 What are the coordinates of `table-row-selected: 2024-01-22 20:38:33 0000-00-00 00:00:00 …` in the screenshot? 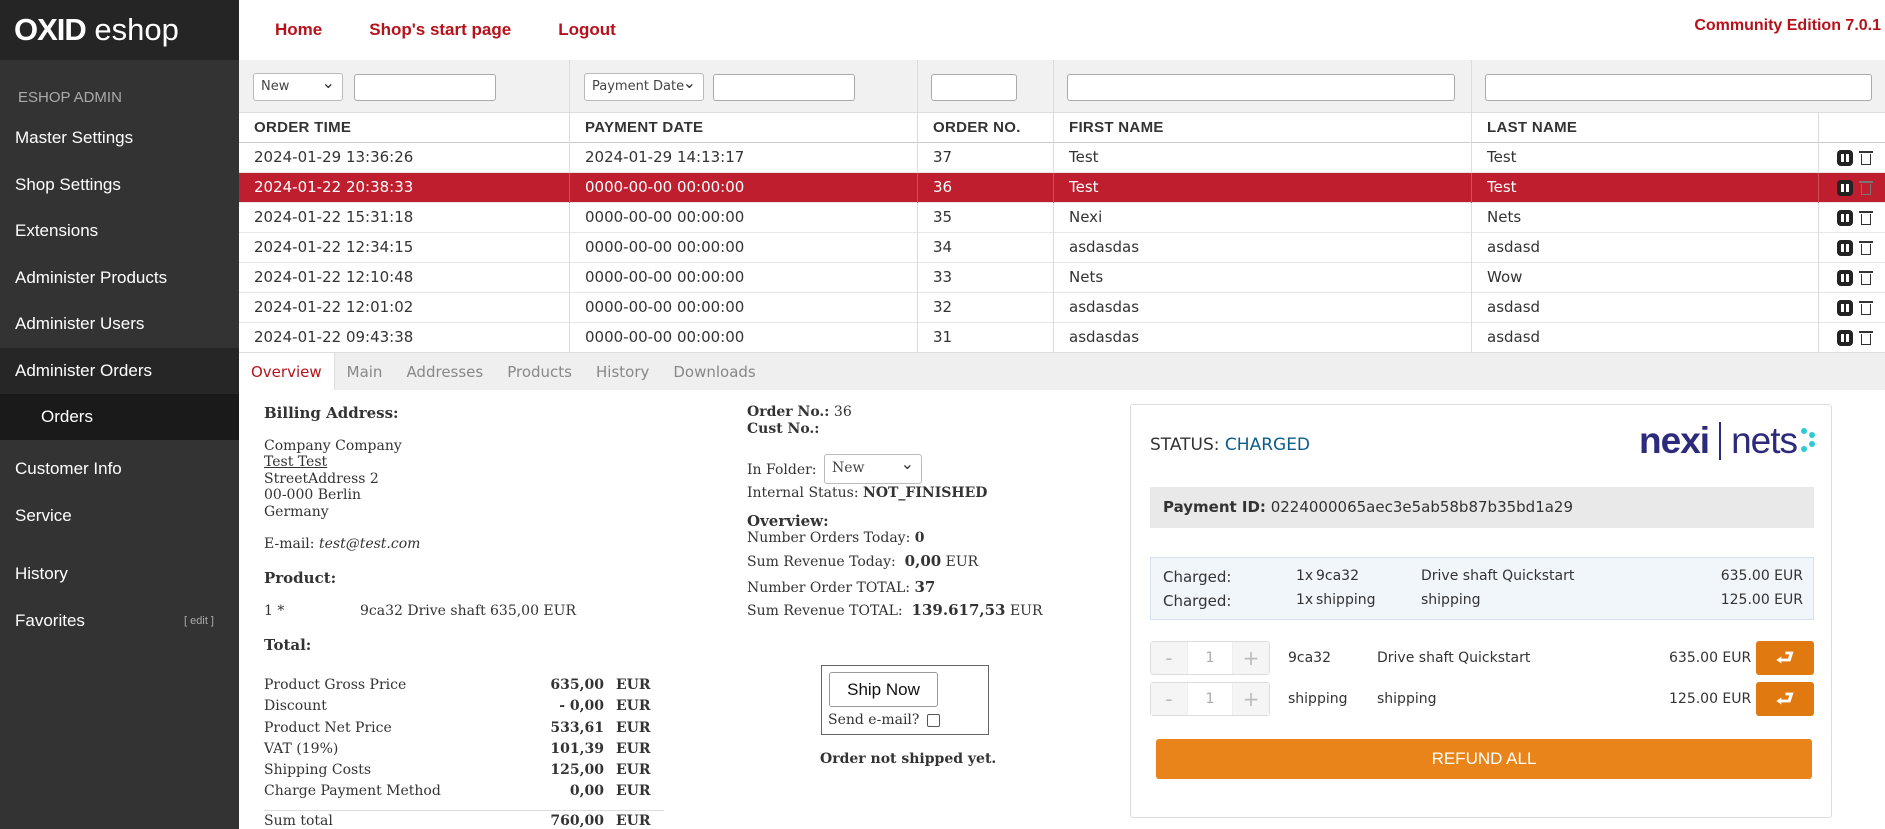 It's located at (1062, 188).